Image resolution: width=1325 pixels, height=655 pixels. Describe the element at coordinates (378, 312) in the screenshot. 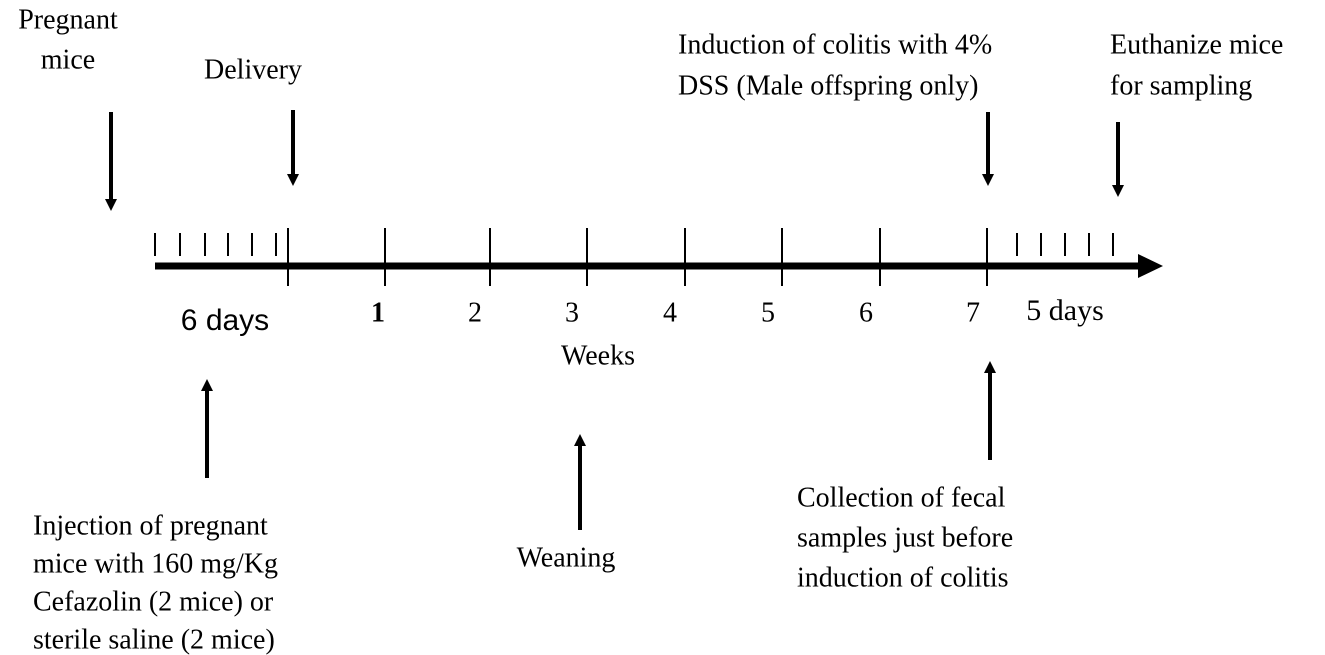

I see `week-label: 1` at that location.